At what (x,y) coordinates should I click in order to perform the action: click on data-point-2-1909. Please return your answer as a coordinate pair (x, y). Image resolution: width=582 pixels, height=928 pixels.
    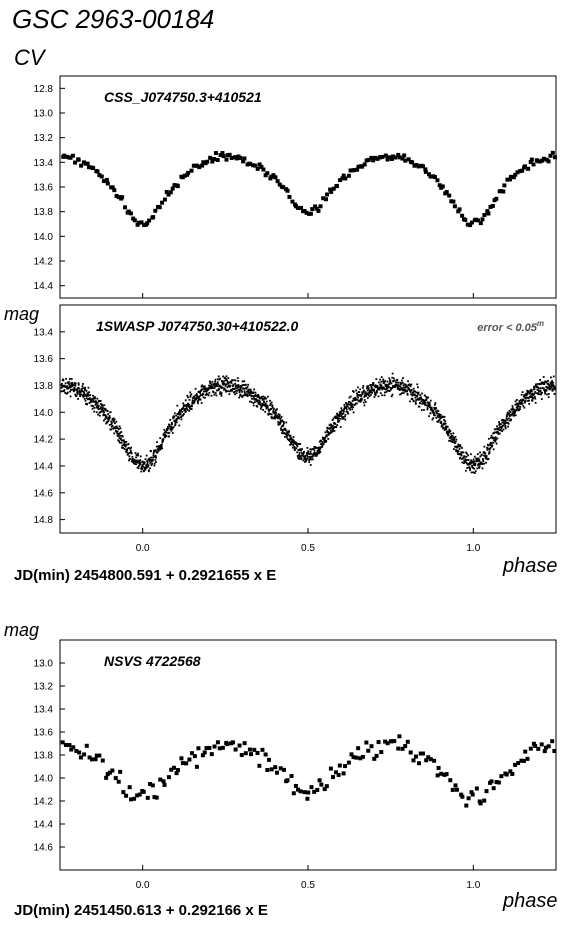
    Looking at the image, I should click on (490, 448).